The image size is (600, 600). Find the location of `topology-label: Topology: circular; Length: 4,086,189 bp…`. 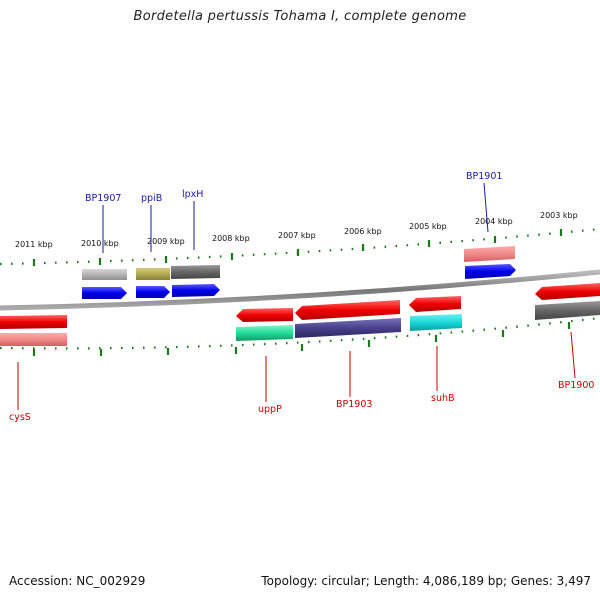

topology-label: Topology: circular; Length: 4,086,189 bp… is located at coordinates (426, 581).